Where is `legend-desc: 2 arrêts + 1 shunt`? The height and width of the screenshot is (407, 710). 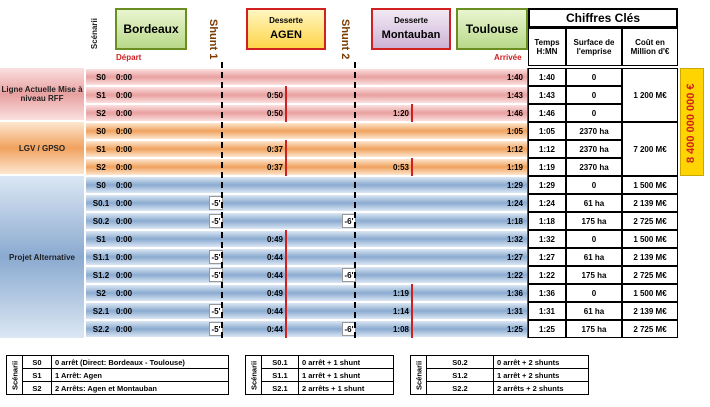 legend-desc: 2 arrêts + 1 shunt is located at coordinates (346, 388).